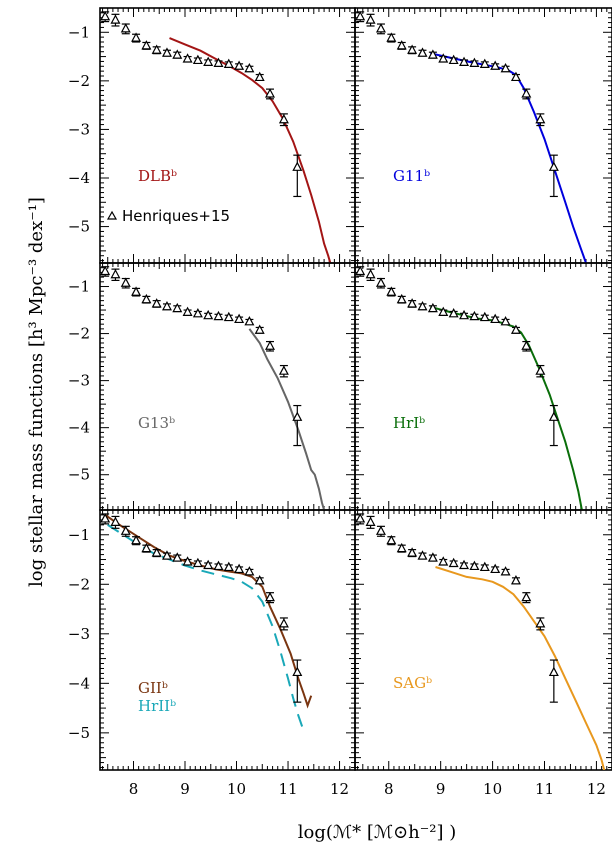 This screenshot has width=612, height=849. What do you see at coordinates (156, 423) in the screenshot?
I see `panel-label: G13ᵇ` at bounding box center [156, 423].